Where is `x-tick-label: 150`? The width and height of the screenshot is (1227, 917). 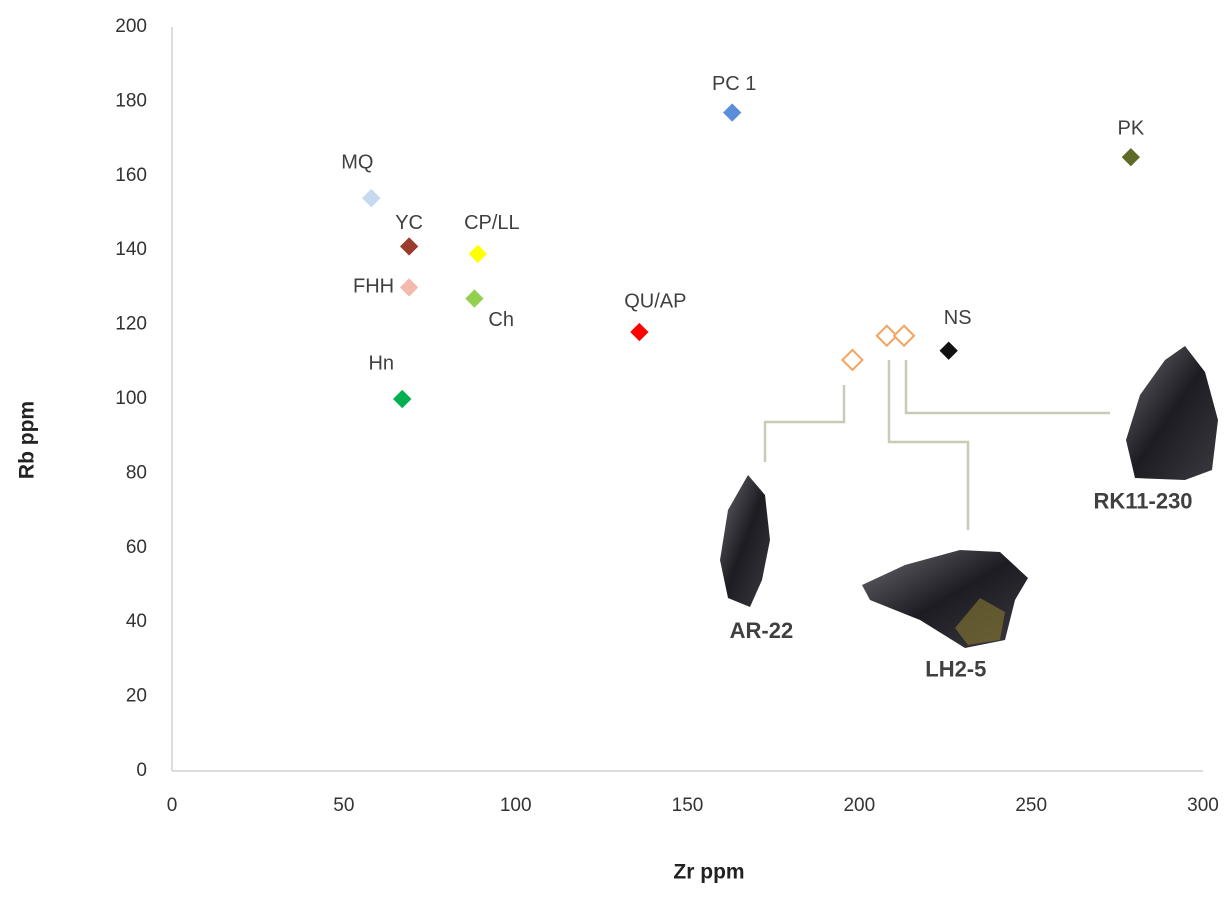
x-tick-label: 150 is located at coordinates (688, 805).